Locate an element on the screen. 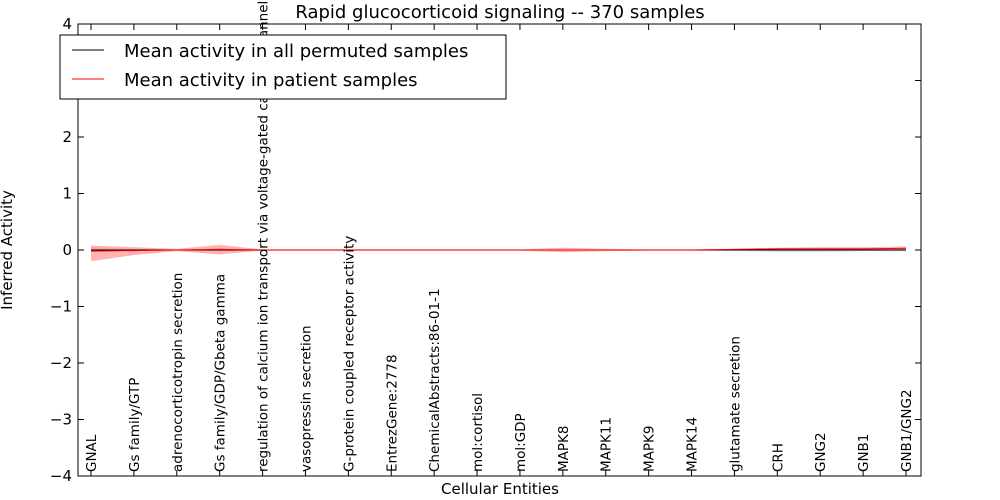 This screenshot has width=1000, height=500. x-tick-label: GNB1/GNG2 is located at coordinates (907, 430).